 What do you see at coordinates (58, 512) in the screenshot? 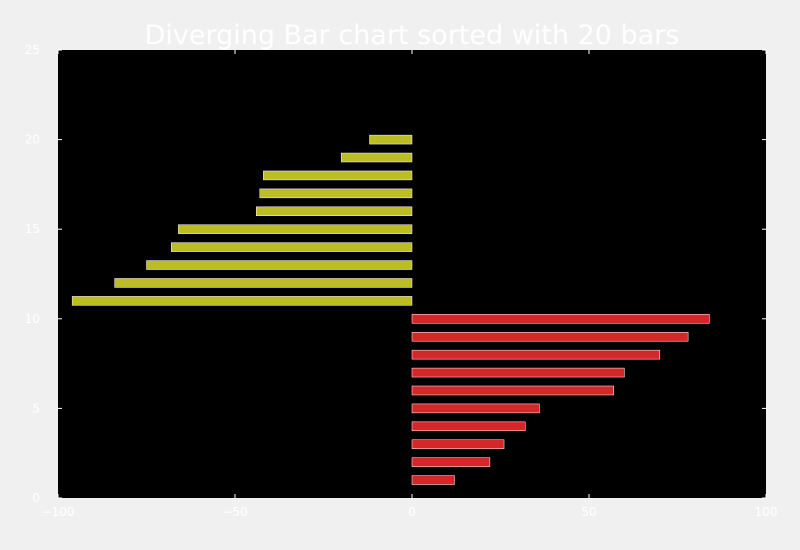
I see `x-tick-label: −100` at bounding box center [58, 512].